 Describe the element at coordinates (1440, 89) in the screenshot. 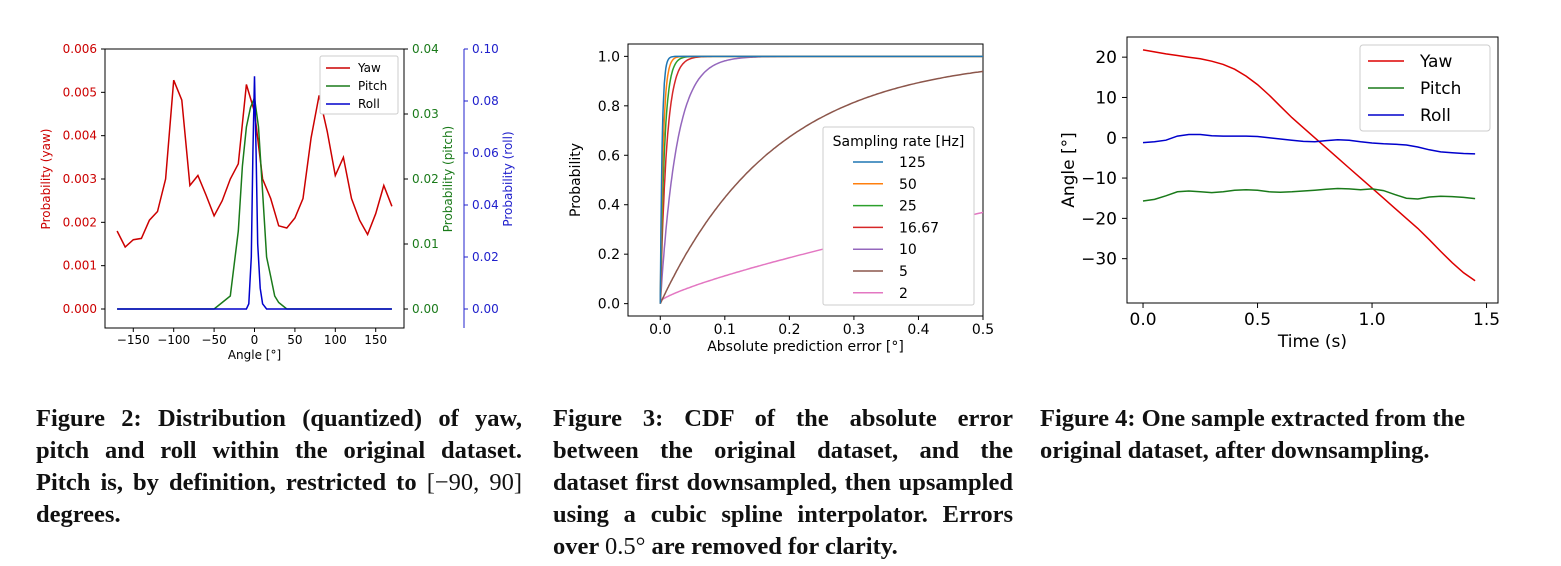

I see `fig4-legend-label: Pitch` at that location.